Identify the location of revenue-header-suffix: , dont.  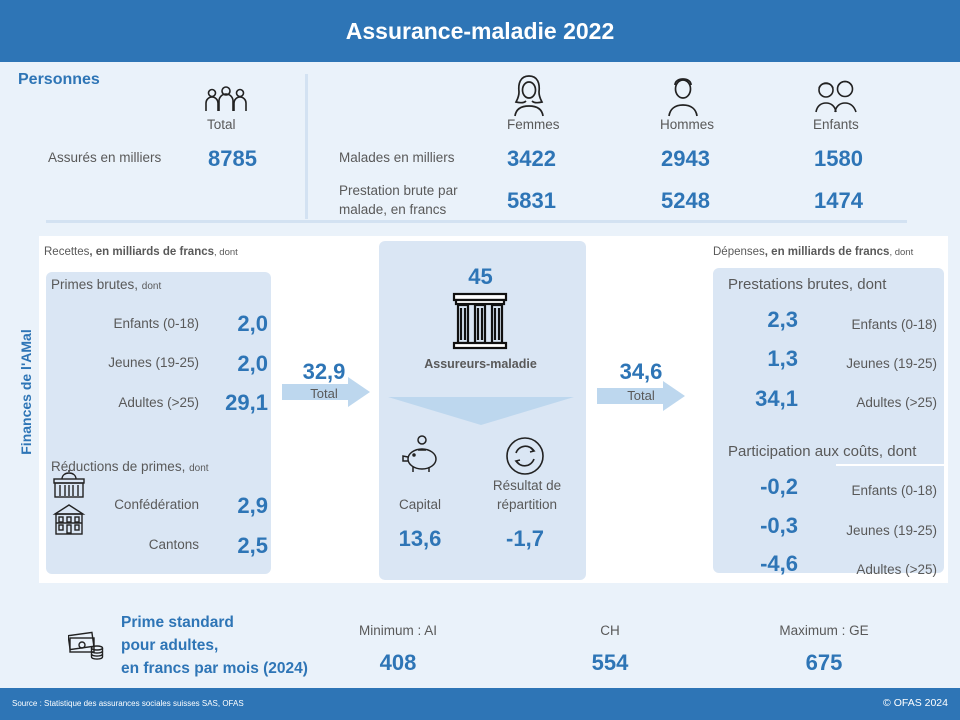
(226, 252).